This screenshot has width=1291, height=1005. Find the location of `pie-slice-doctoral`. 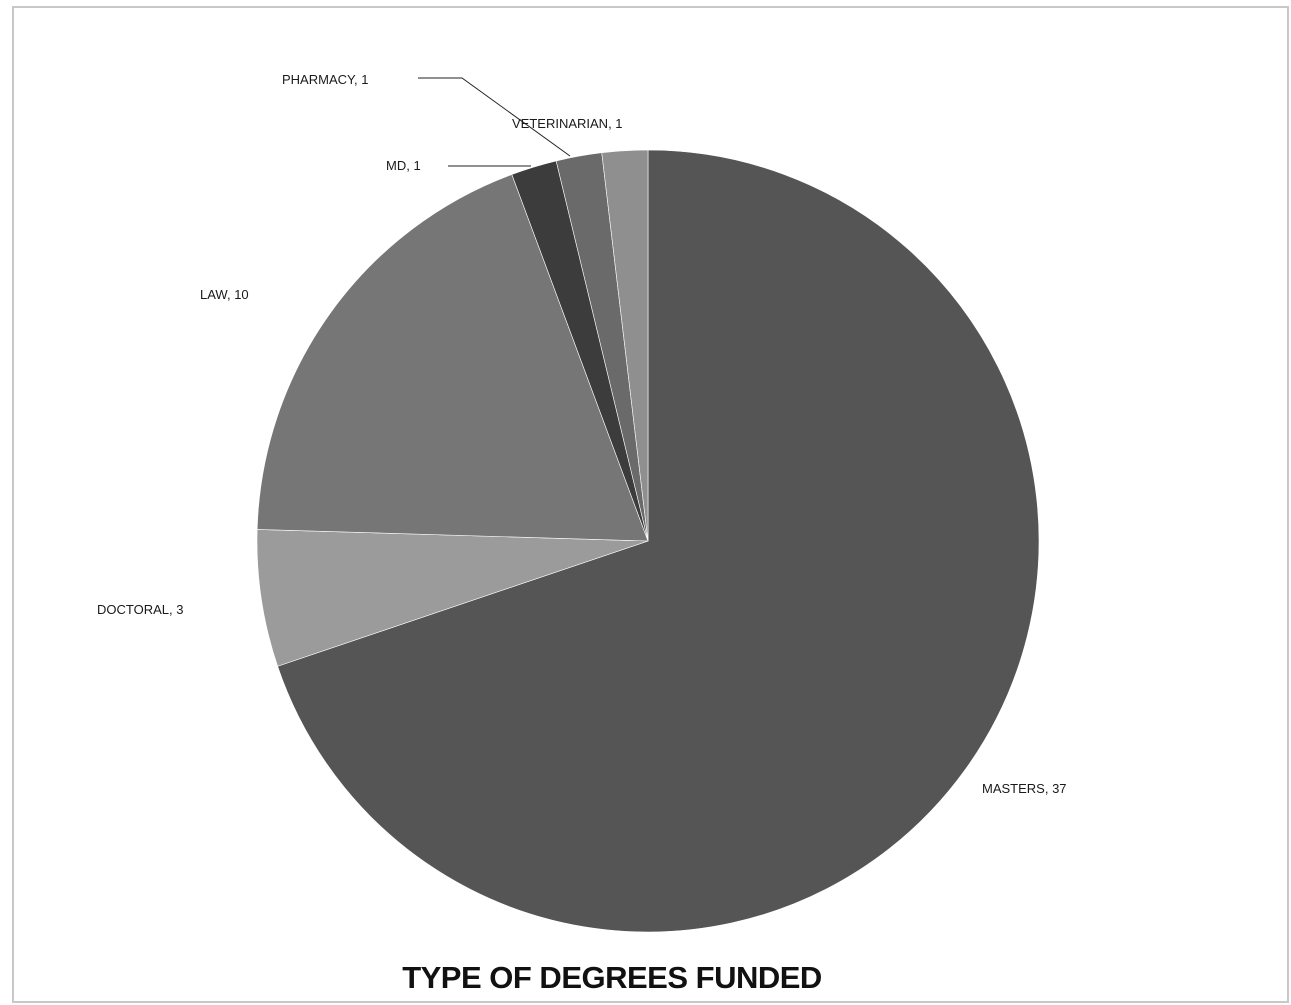

pie-slice-doctoral is located at coordinates (452, 598).